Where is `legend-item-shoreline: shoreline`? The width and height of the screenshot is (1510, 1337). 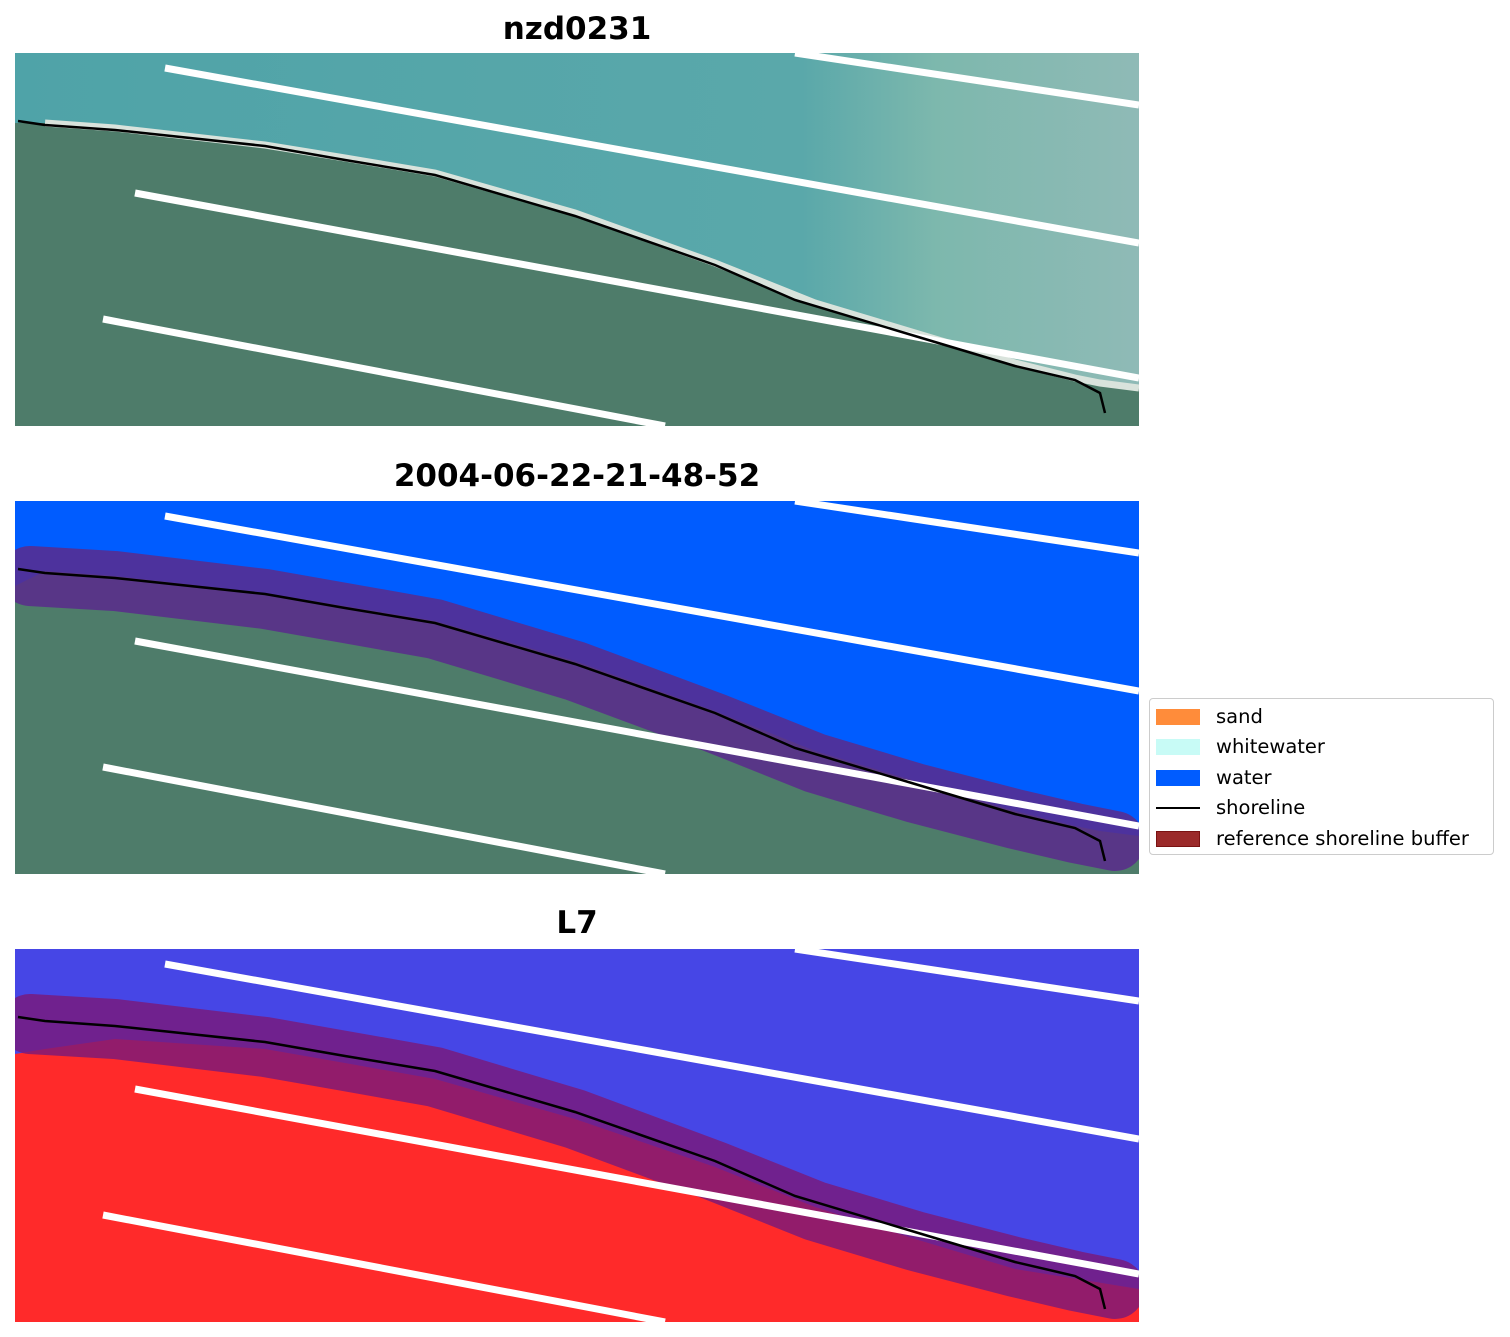 legend-item-shoreline: shoreline is located at coordinates (1324, 811).